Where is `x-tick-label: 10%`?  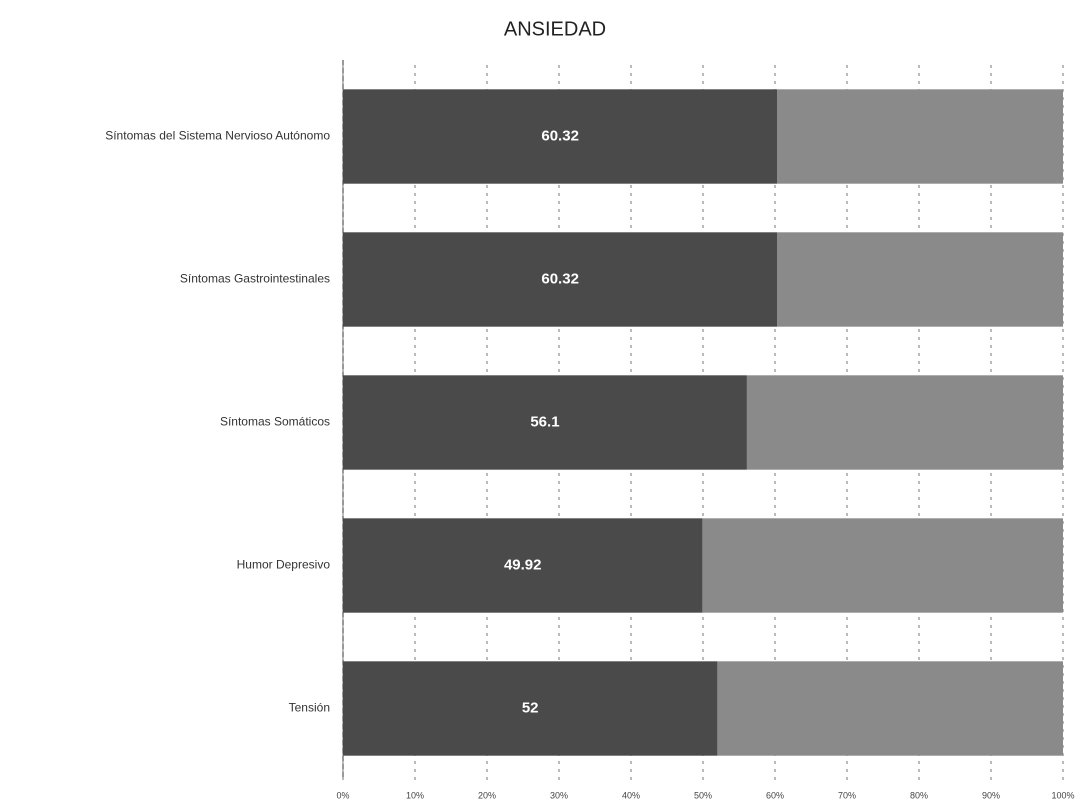 x-tick-label: 10% is located at coordinates (415, 795).